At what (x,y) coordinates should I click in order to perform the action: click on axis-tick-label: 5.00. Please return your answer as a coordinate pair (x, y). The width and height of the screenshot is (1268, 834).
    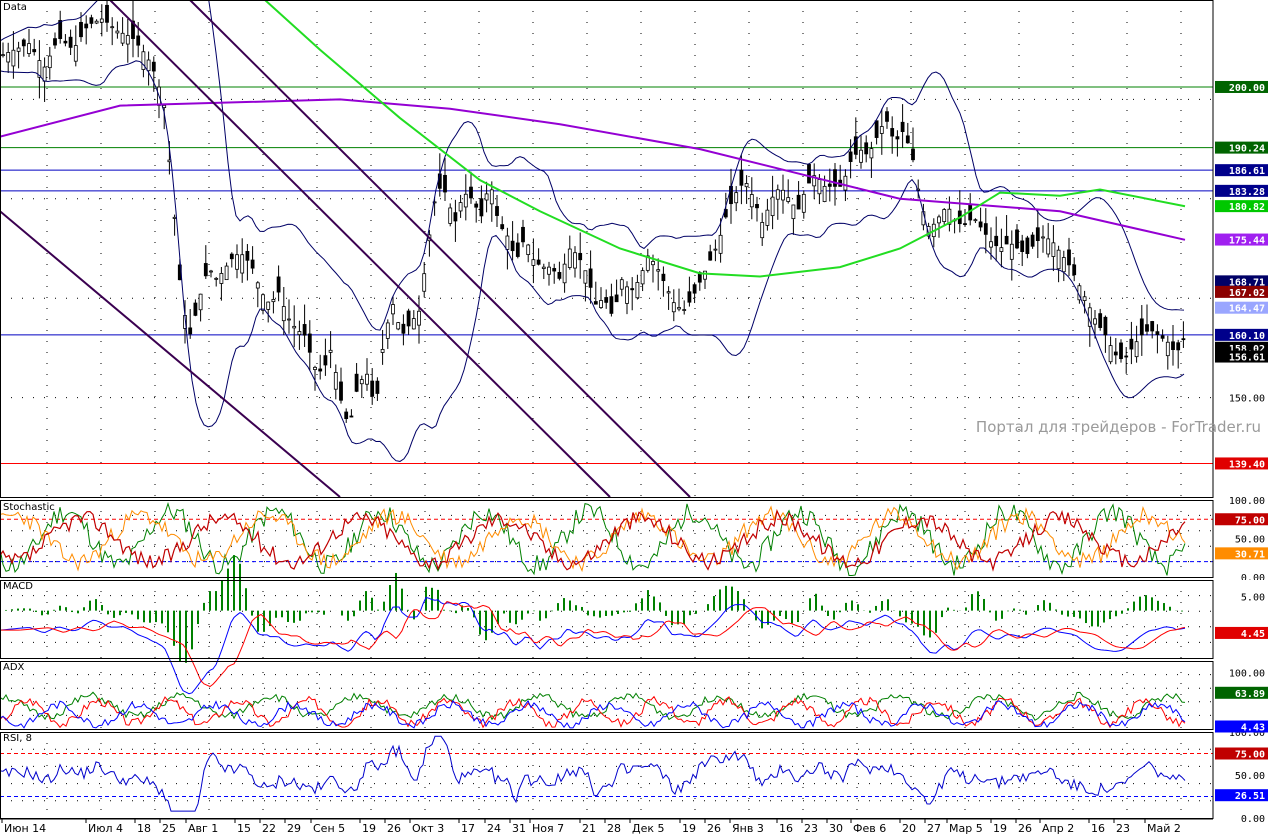
    Looking at the image, I should click on (1253, 598).